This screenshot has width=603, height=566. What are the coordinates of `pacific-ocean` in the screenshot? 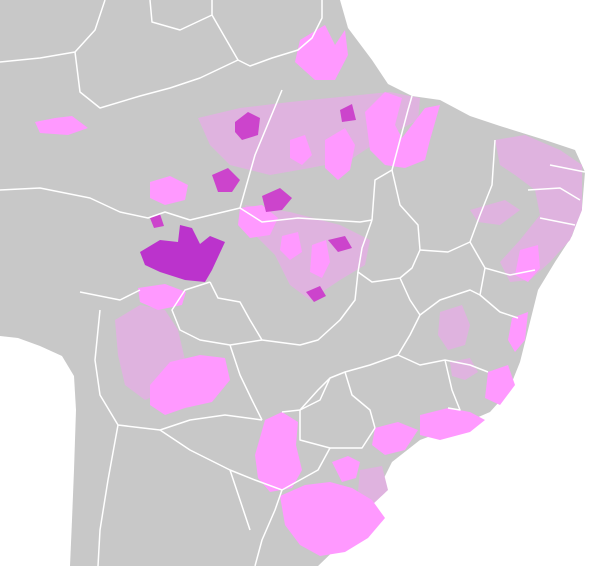 It's located at (38, 451).